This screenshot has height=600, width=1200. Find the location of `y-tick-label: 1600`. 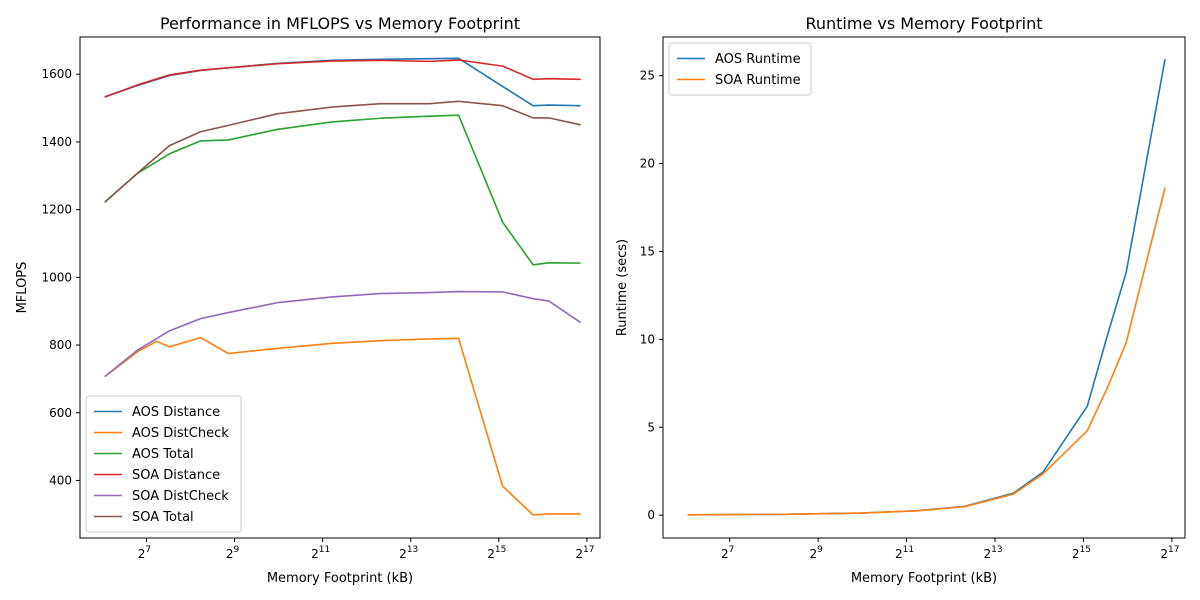

y-tick-label: 1600 is located at coordinates (56, 74).